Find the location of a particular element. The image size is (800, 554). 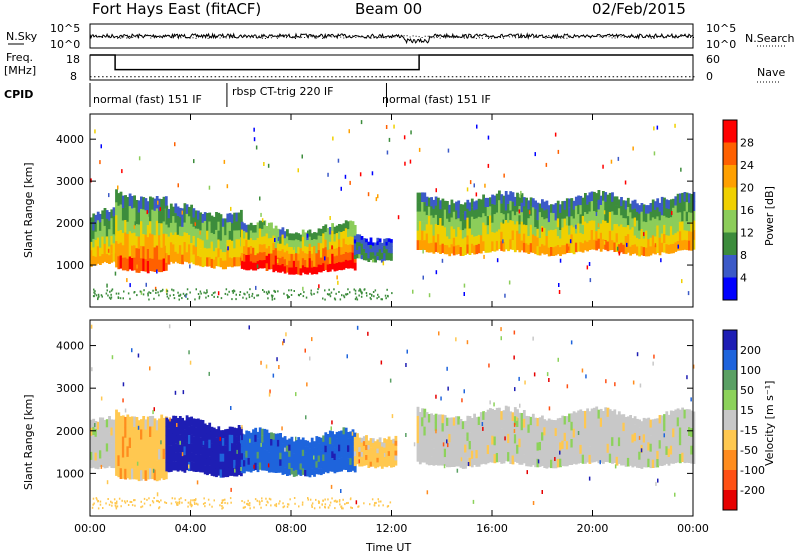

beam-label: Beam 00 is located at coordinates (389, 9).